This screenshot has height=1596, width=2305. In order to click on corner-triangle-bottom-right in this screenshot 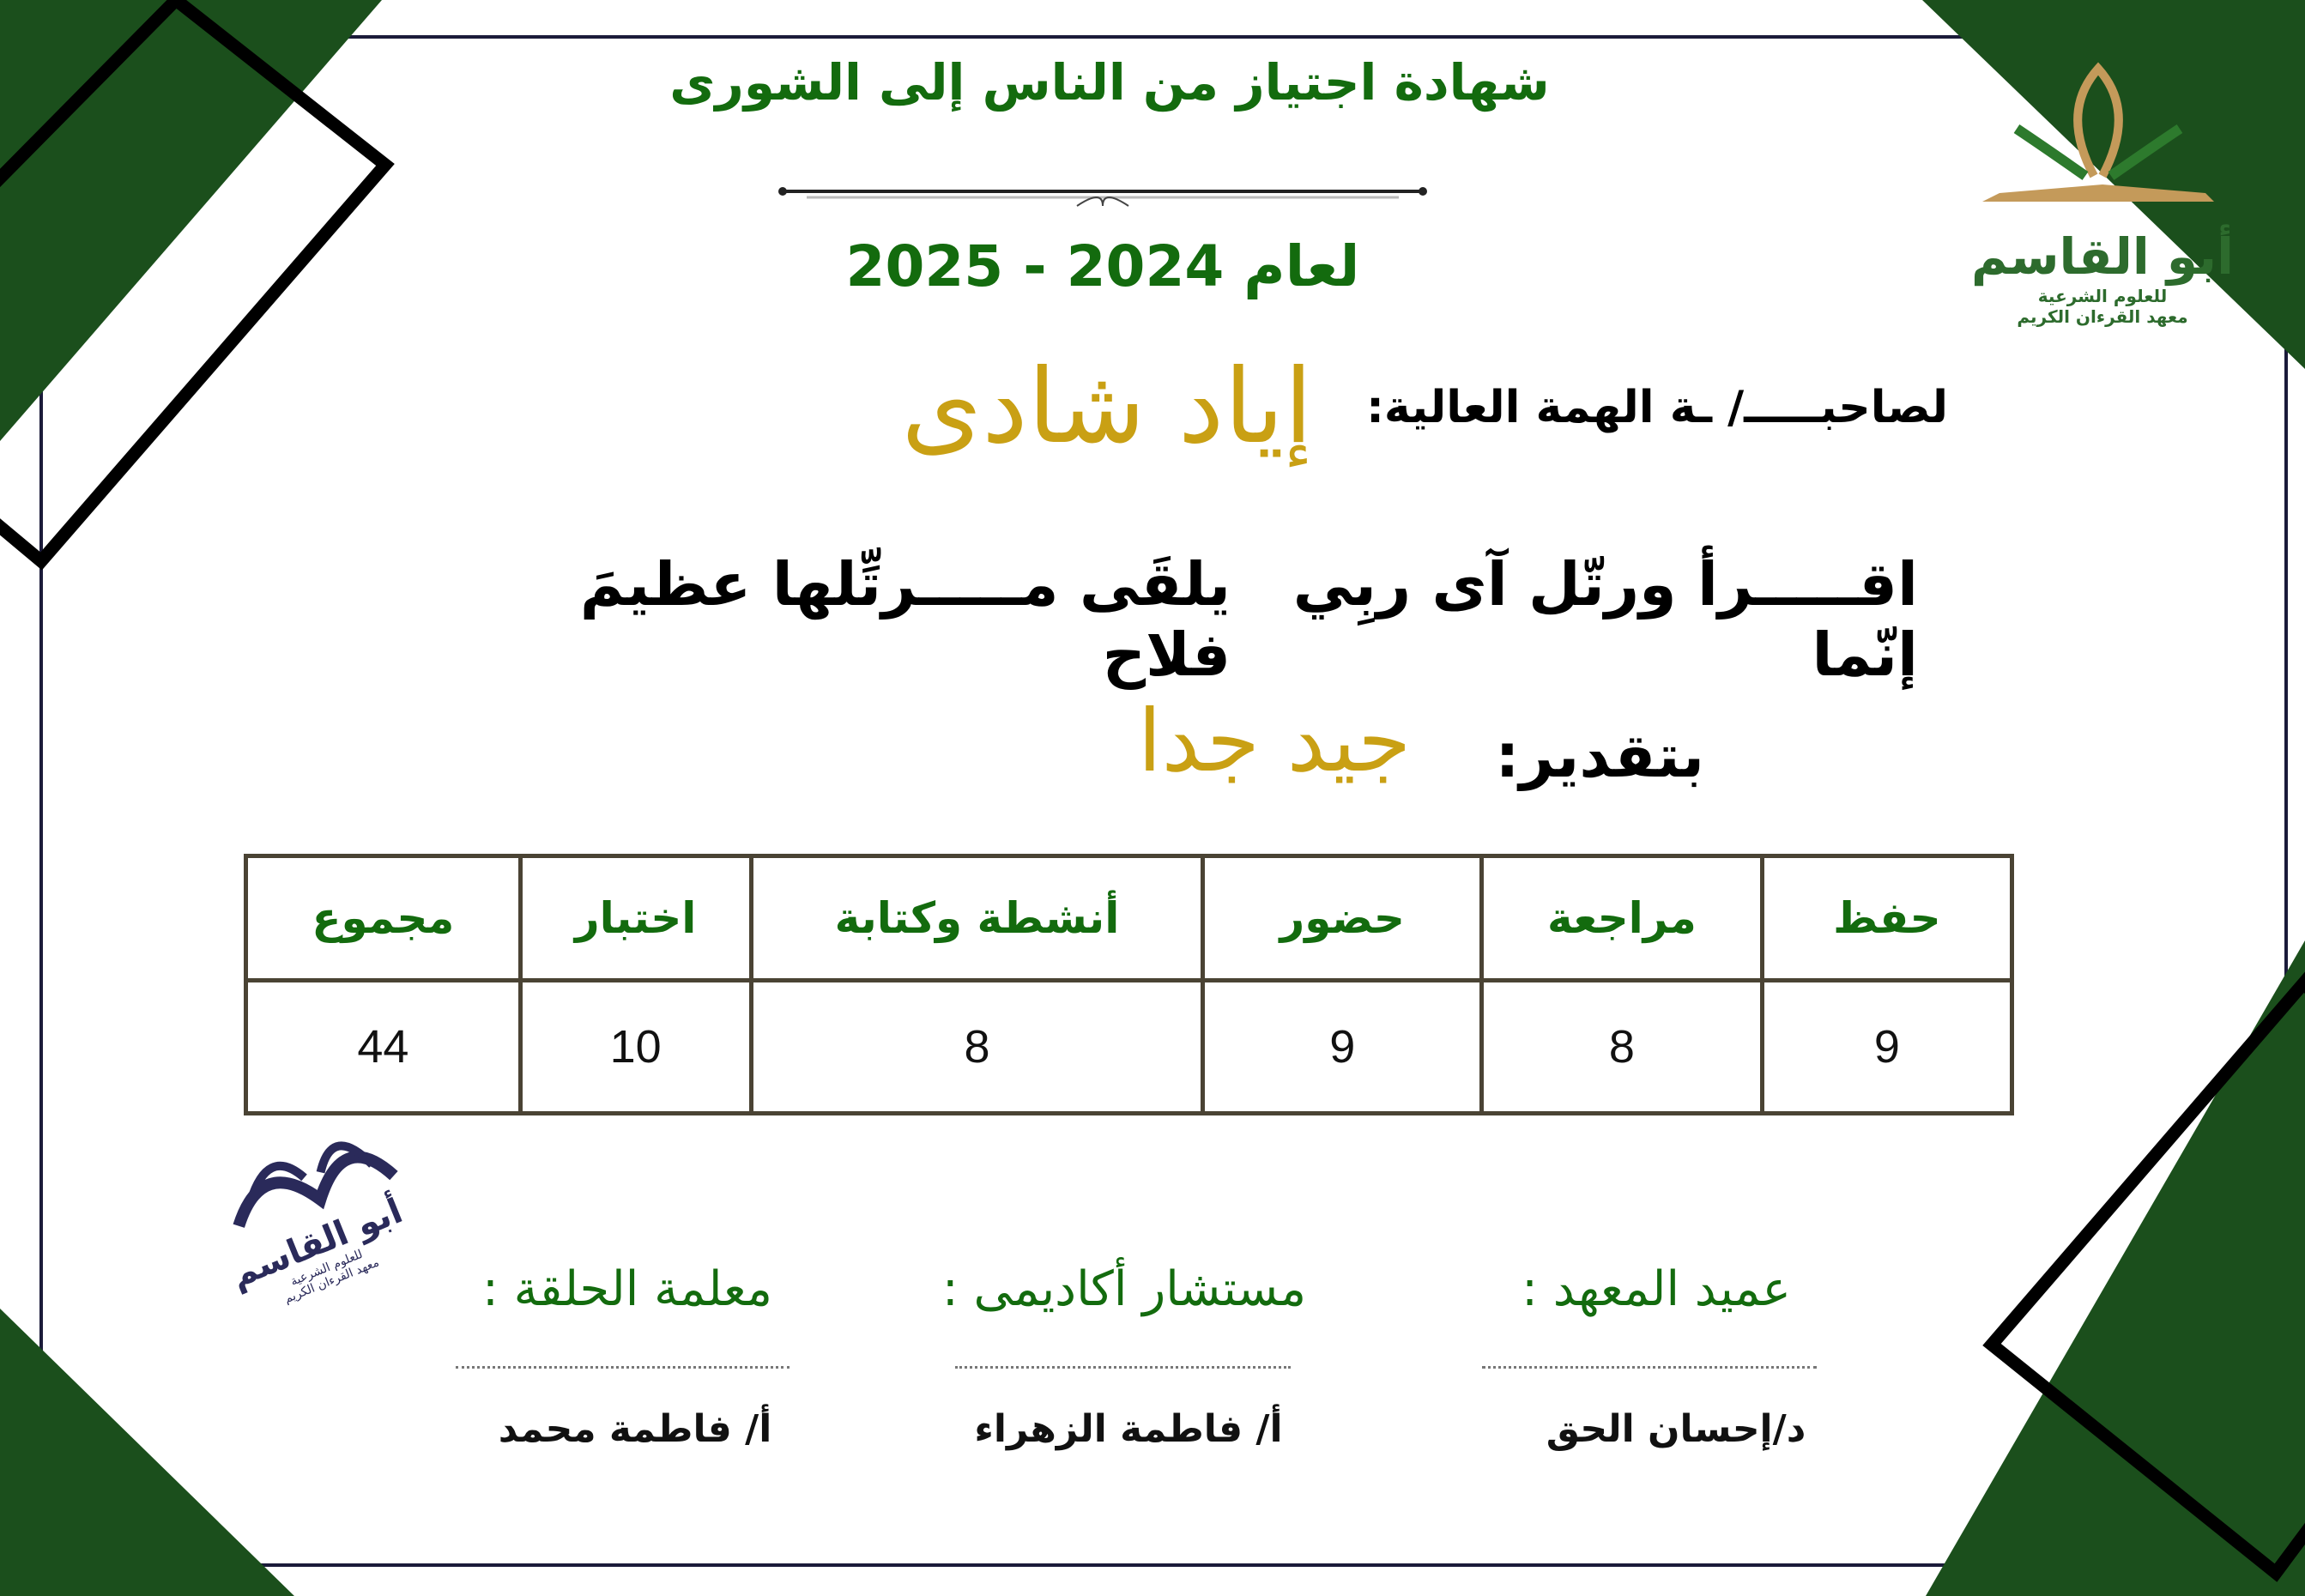, I will do `click(2115, 1268)`.